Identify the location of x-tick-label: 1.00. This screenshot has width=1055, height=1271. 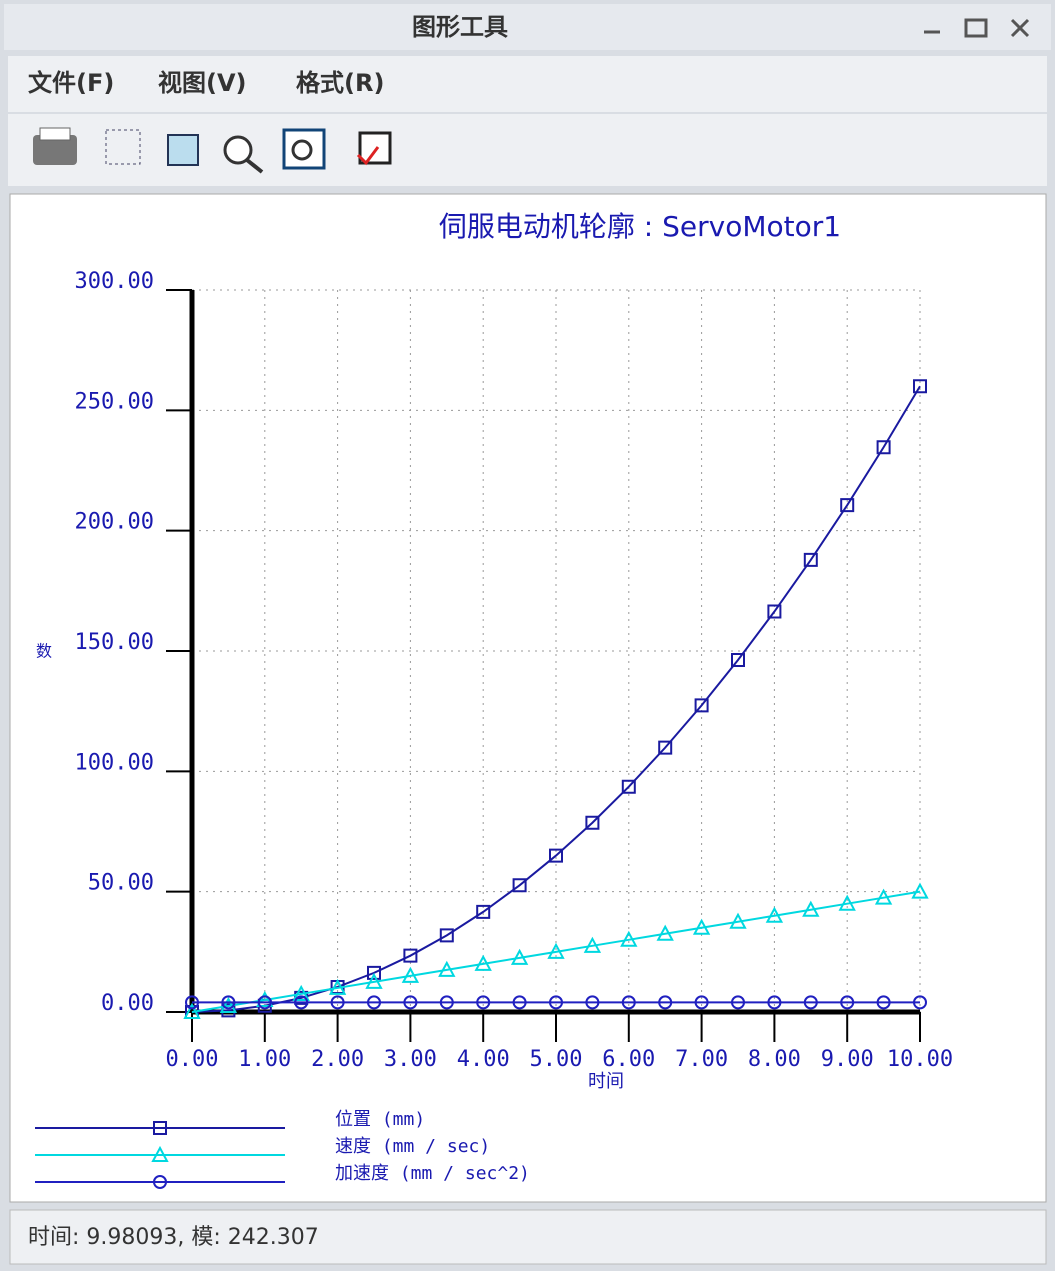
(264, 1059).